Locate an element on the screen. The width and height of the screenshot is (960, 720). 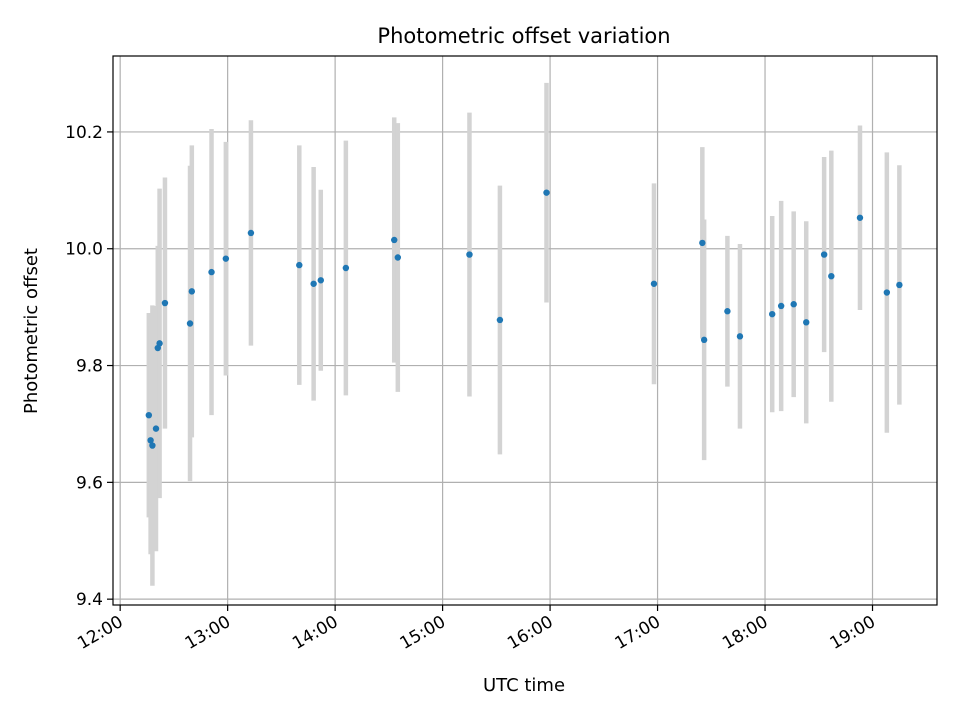
y-tick-label: 9.8 is located at coordinates (89, 367).